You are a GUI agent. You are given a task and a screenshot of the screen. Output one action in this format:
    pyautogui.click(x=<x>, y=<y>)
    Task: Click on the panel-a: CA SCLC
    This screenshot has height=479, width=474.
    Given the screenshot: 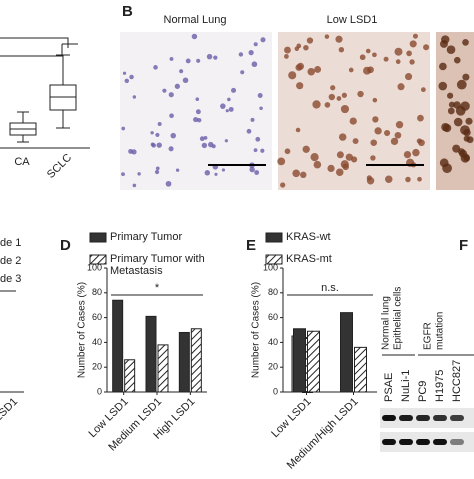 What is the action you would take?
    pyautogui.click(x=45, y=109)
    